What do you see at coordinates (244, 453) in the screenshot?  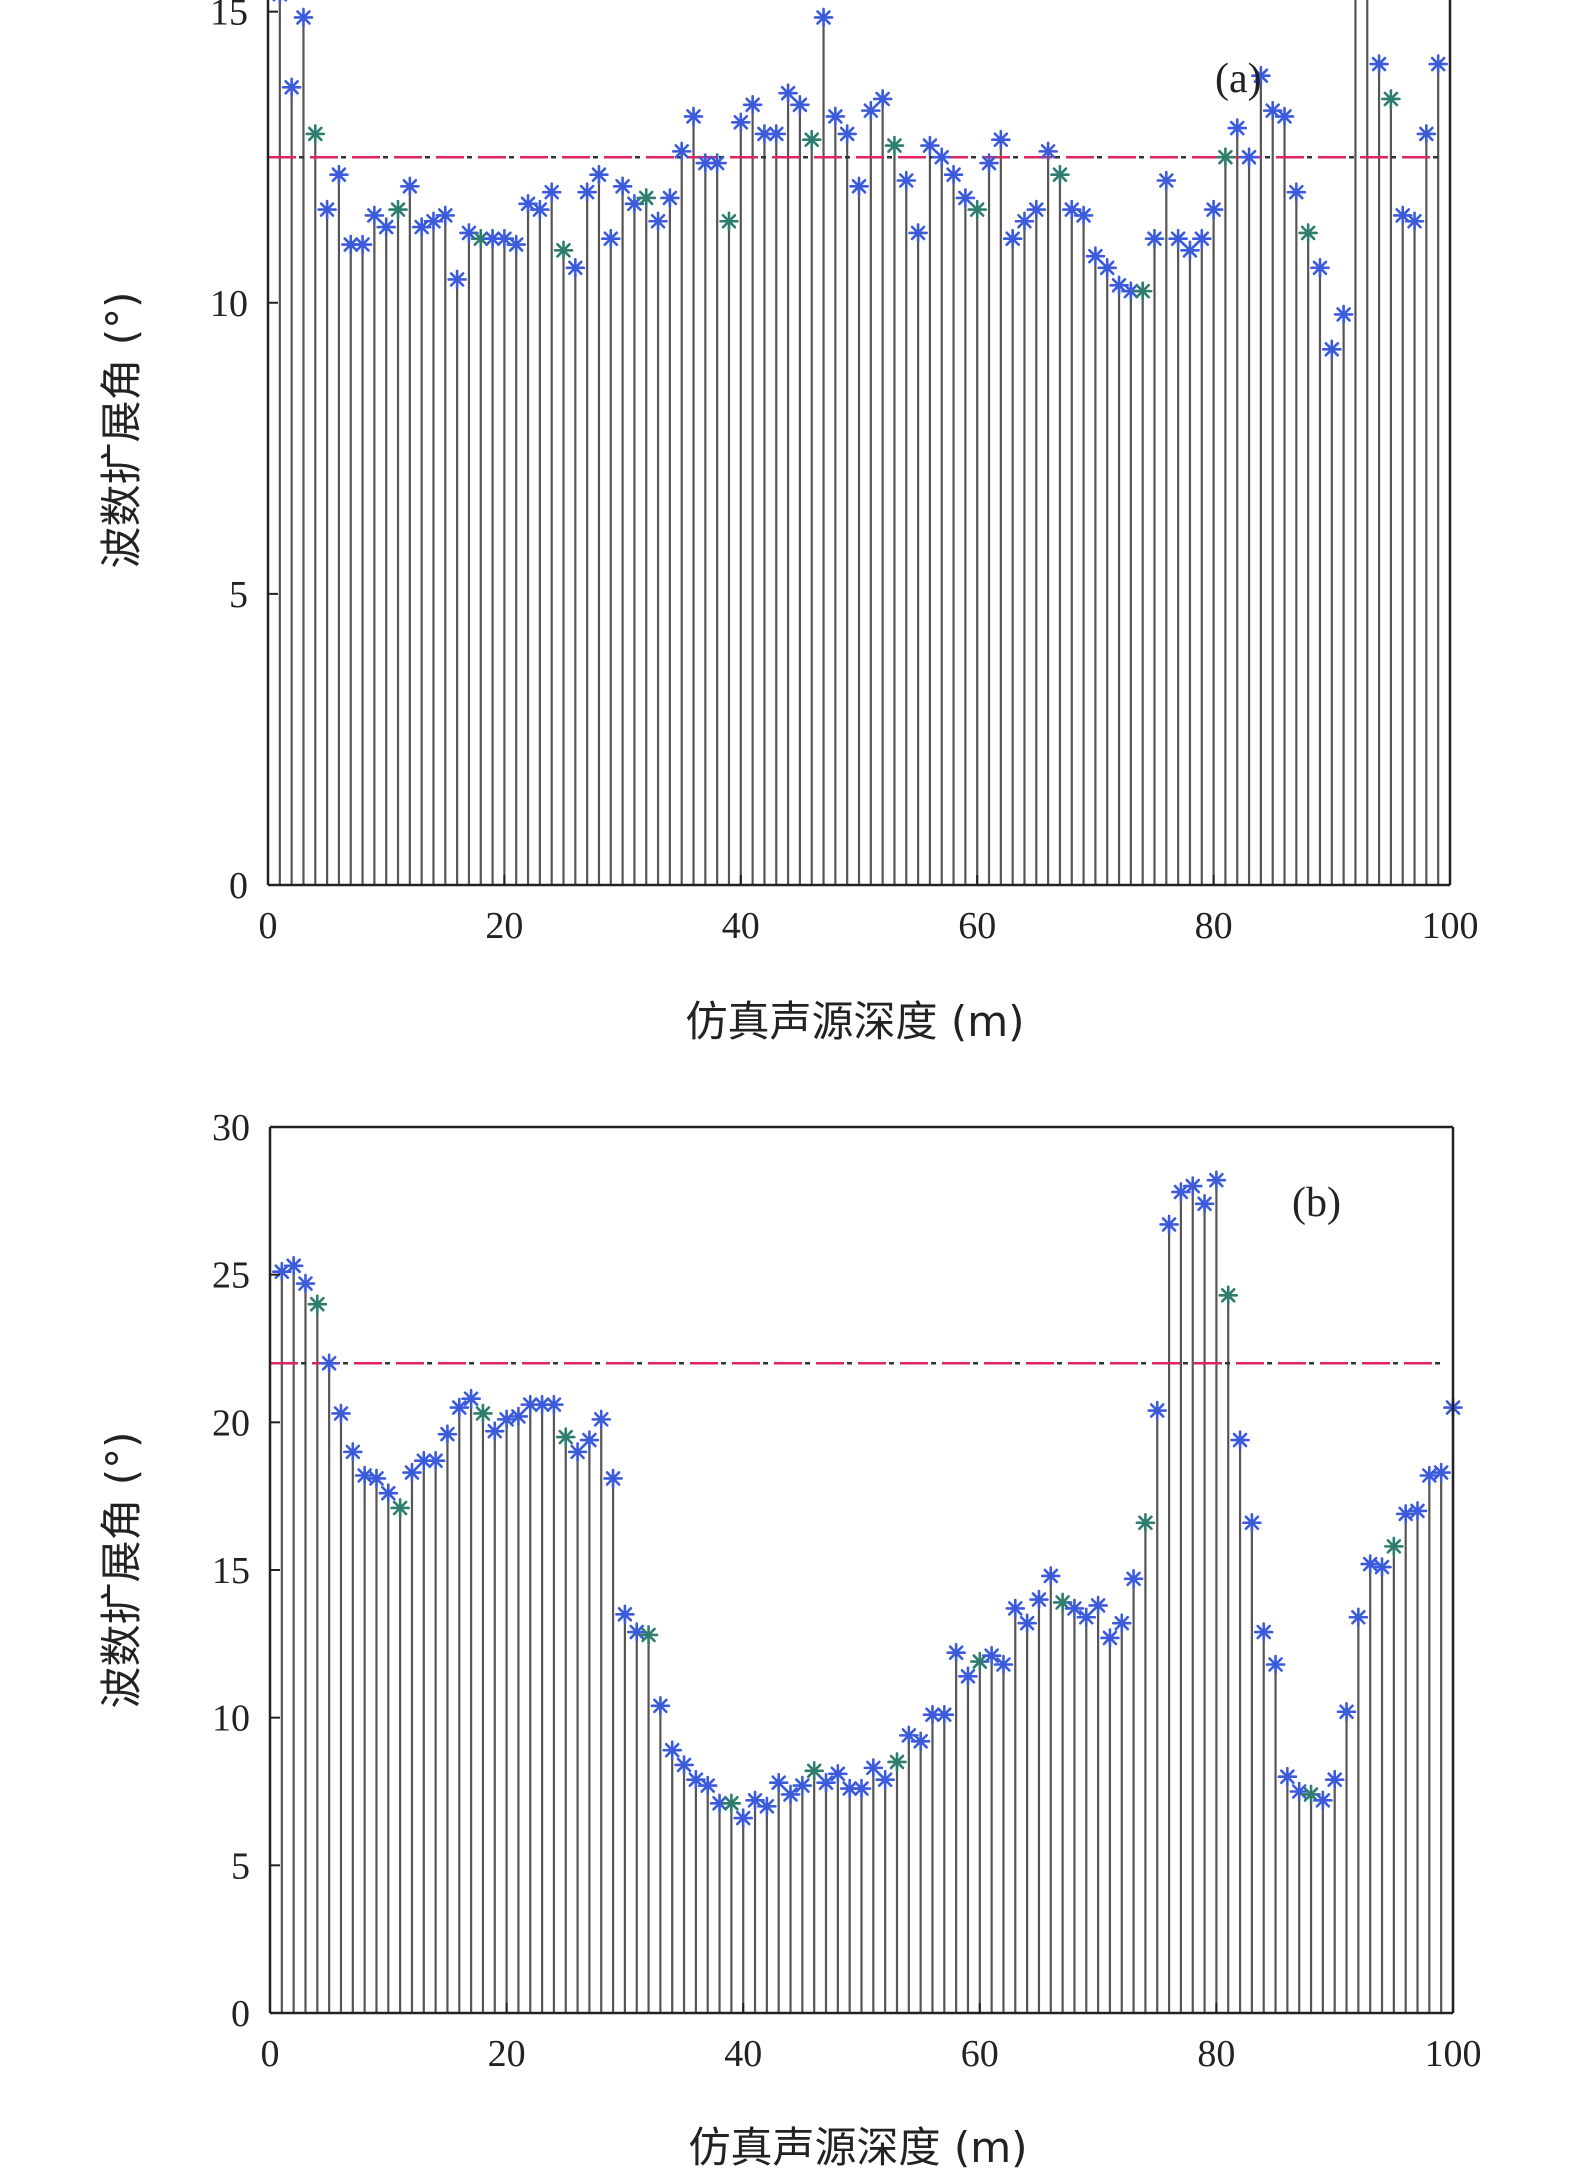 I see `y-ticks-a: 0 5 10 15` at bounding box center [244, 453].